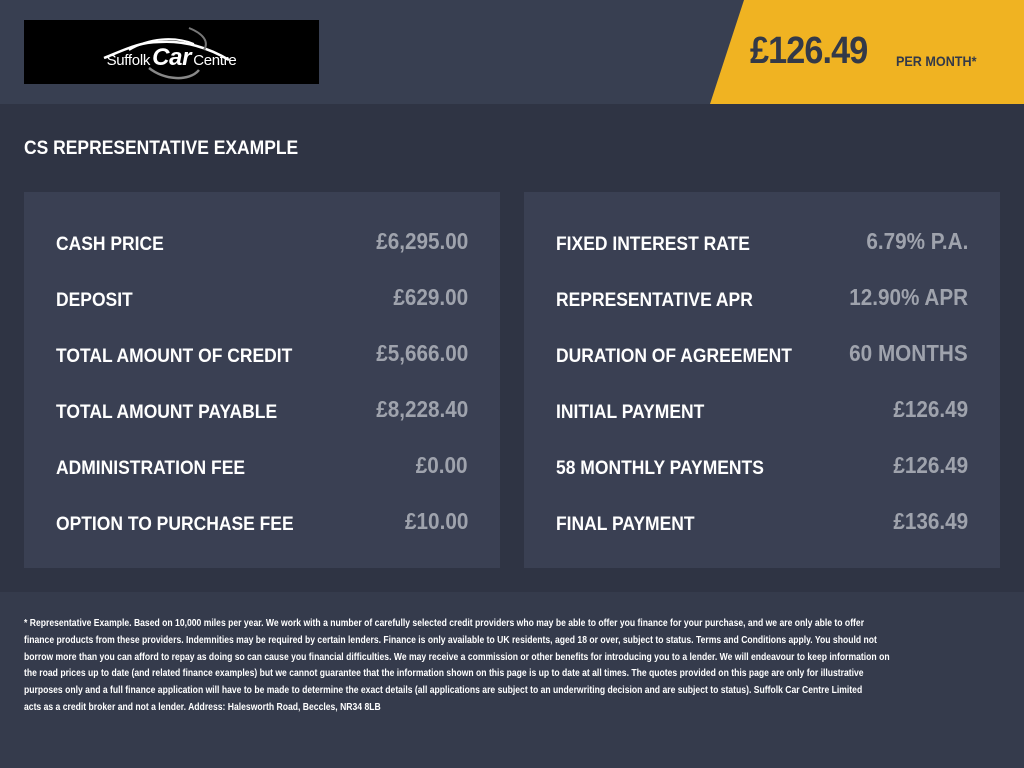 The image size is (1024, 768). What do you see at coordinates (625, 524) in the screenshot?
I see `row-label: FINAL PAYMENT` at bounding box center [625, 524].